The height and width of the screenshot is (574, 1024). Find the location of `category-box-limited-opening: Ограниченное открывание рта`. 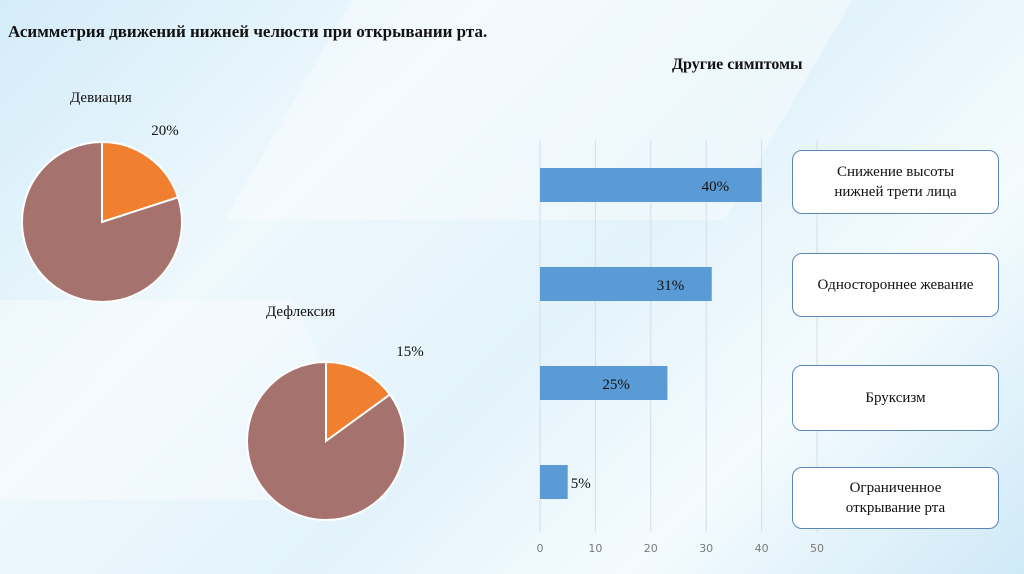

category-box-limited-opening: Ограниченное открывание рта is located at coordinates (895, 498).